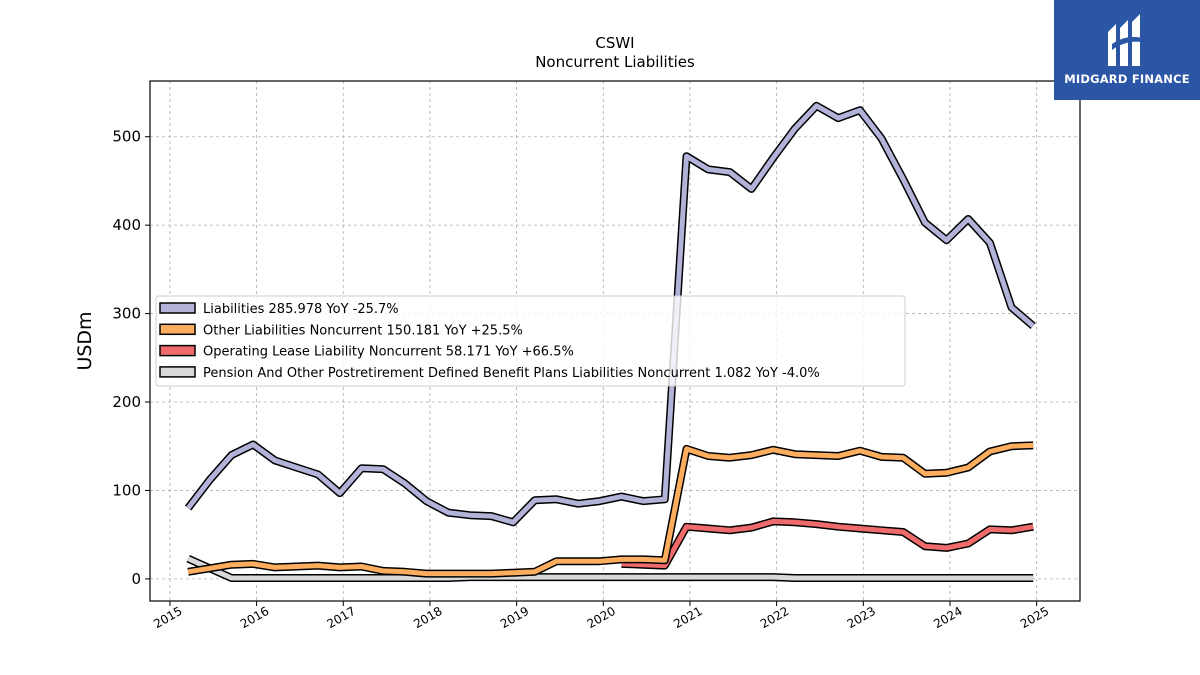  I want to click on chart-title: CSWI, so click(614, 43).